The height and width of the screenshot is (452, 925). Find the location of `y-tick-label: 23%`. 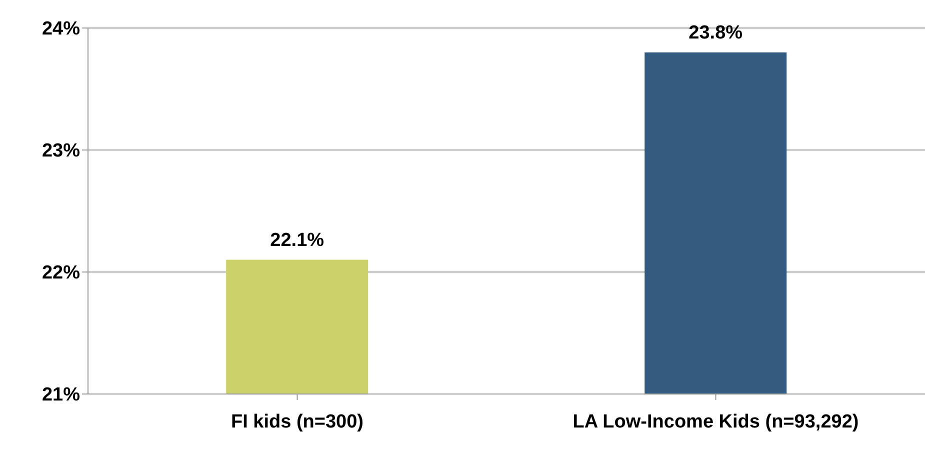

y-tick-label: 23% is located at coordinates (61, 151).